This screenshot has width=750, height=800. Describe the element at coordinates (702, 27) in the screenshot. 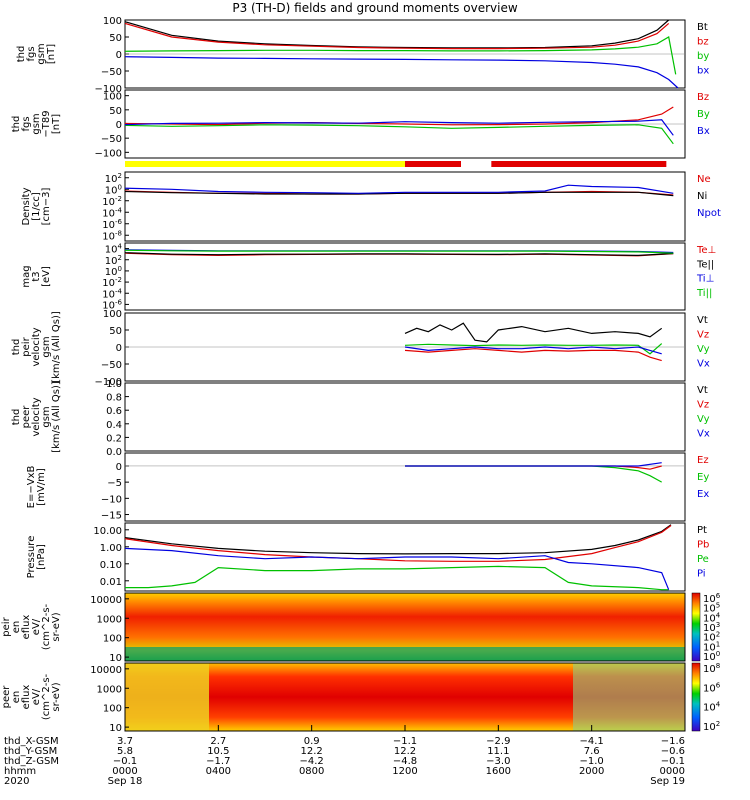

I see `legend-fgs-0: Bt` at that location.